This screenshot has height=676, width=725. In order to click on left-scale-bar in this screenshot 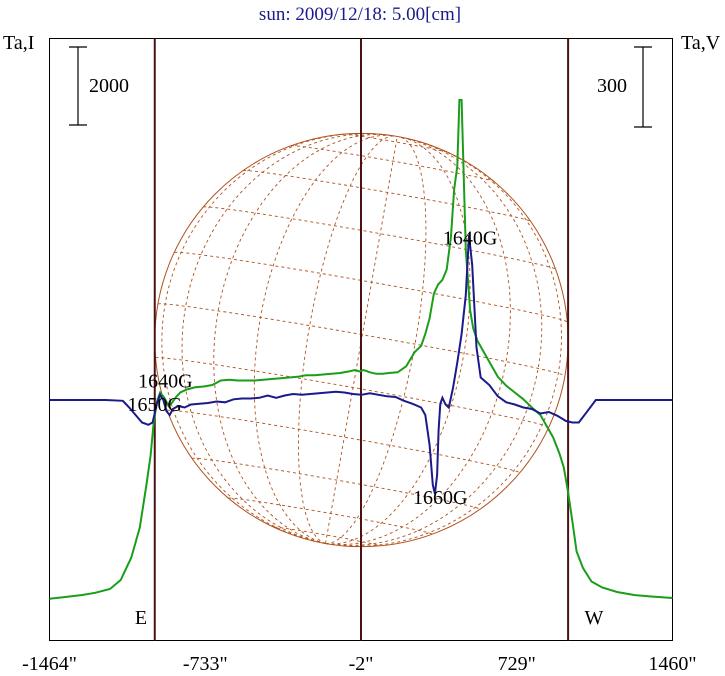, I will do `click(78, 86)`.